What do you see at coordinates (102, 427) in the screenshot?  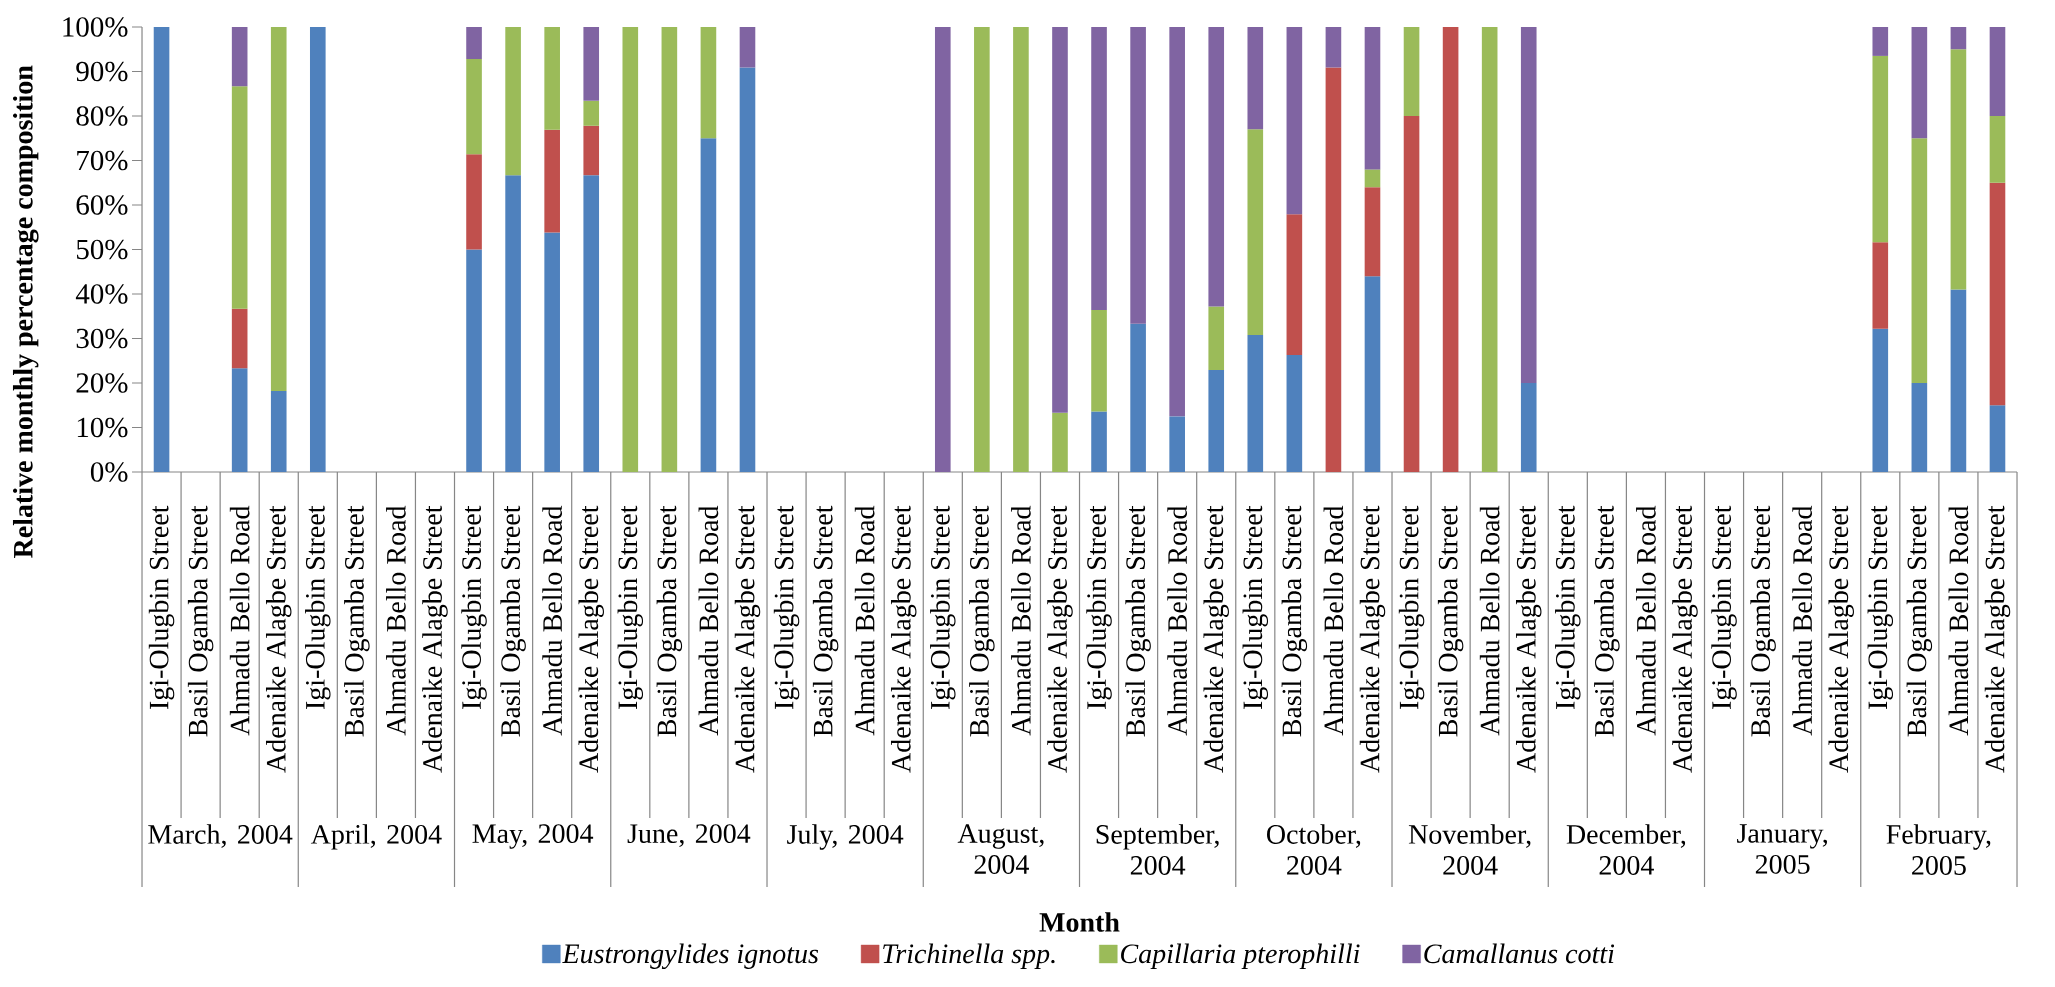 I see `y-tick-label: 10%` at bounding box center [102, 427].